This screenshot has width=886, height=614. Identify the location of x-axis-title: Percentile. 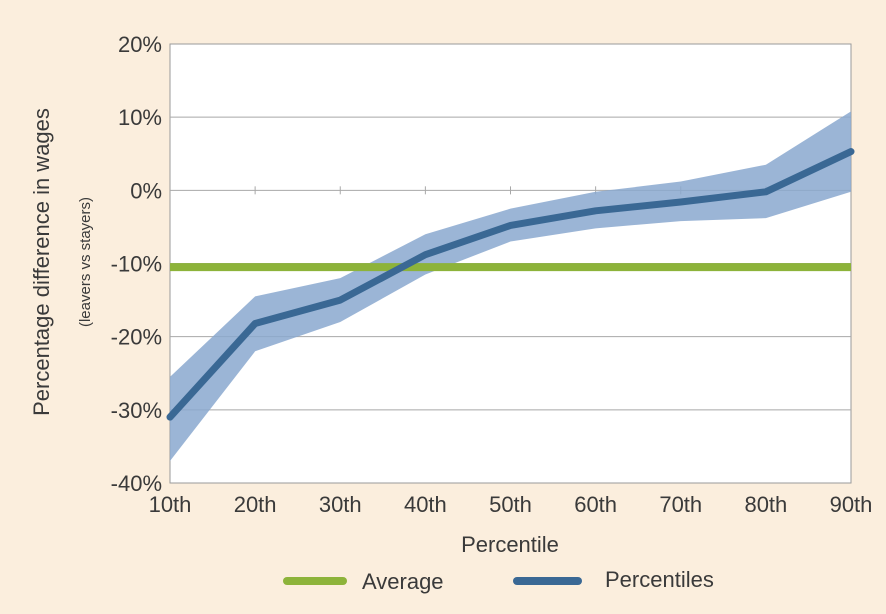
(510, 544).